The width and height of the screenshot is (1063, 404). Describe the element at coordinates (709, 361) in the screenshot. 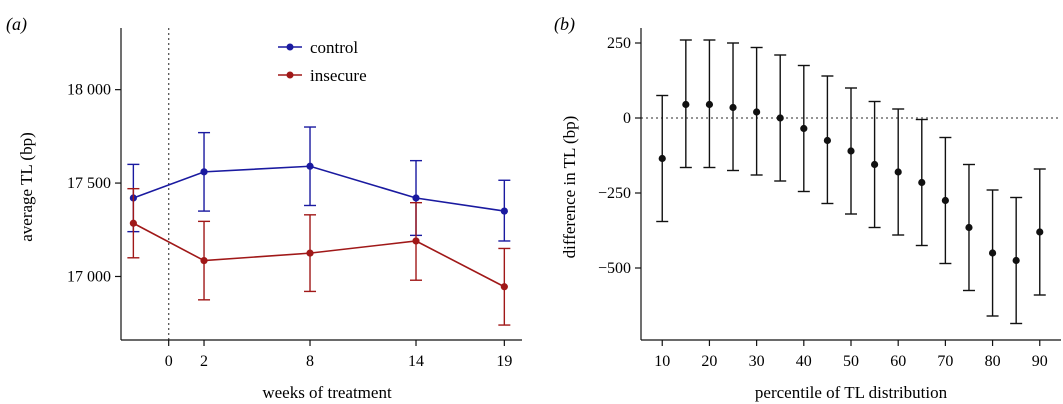

I see `x-tick-label: 20` at that location.